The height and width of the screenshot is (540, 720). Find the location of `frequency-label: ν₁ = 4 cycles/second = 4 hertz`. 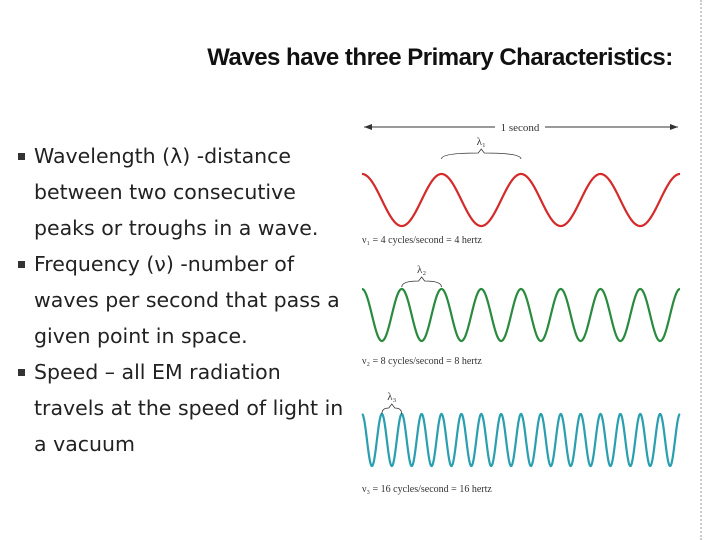

frequency-label: ν₁ = 4 cycles/second = 4 hertz is located at coordinates (422, 240).